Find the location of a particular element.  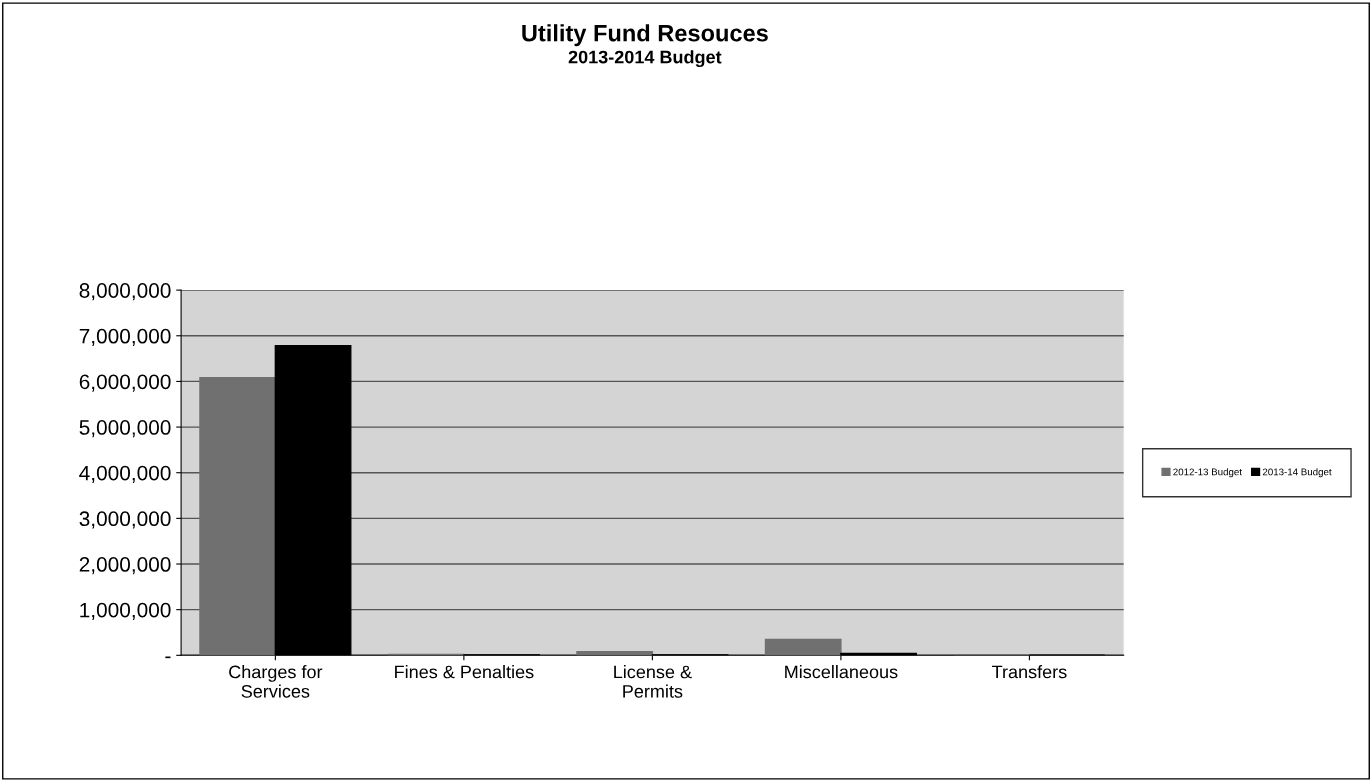

chart-title: Utility Fund Resouces is located at coordinates (645, 35).